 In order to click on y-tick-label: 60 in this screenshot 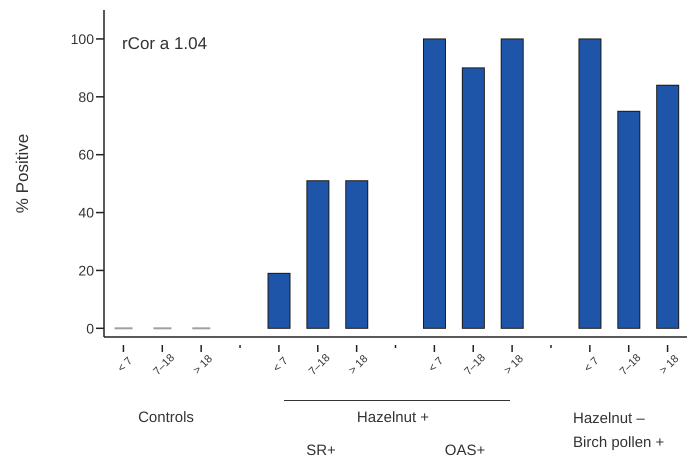, I will do `click(86, 154)`.